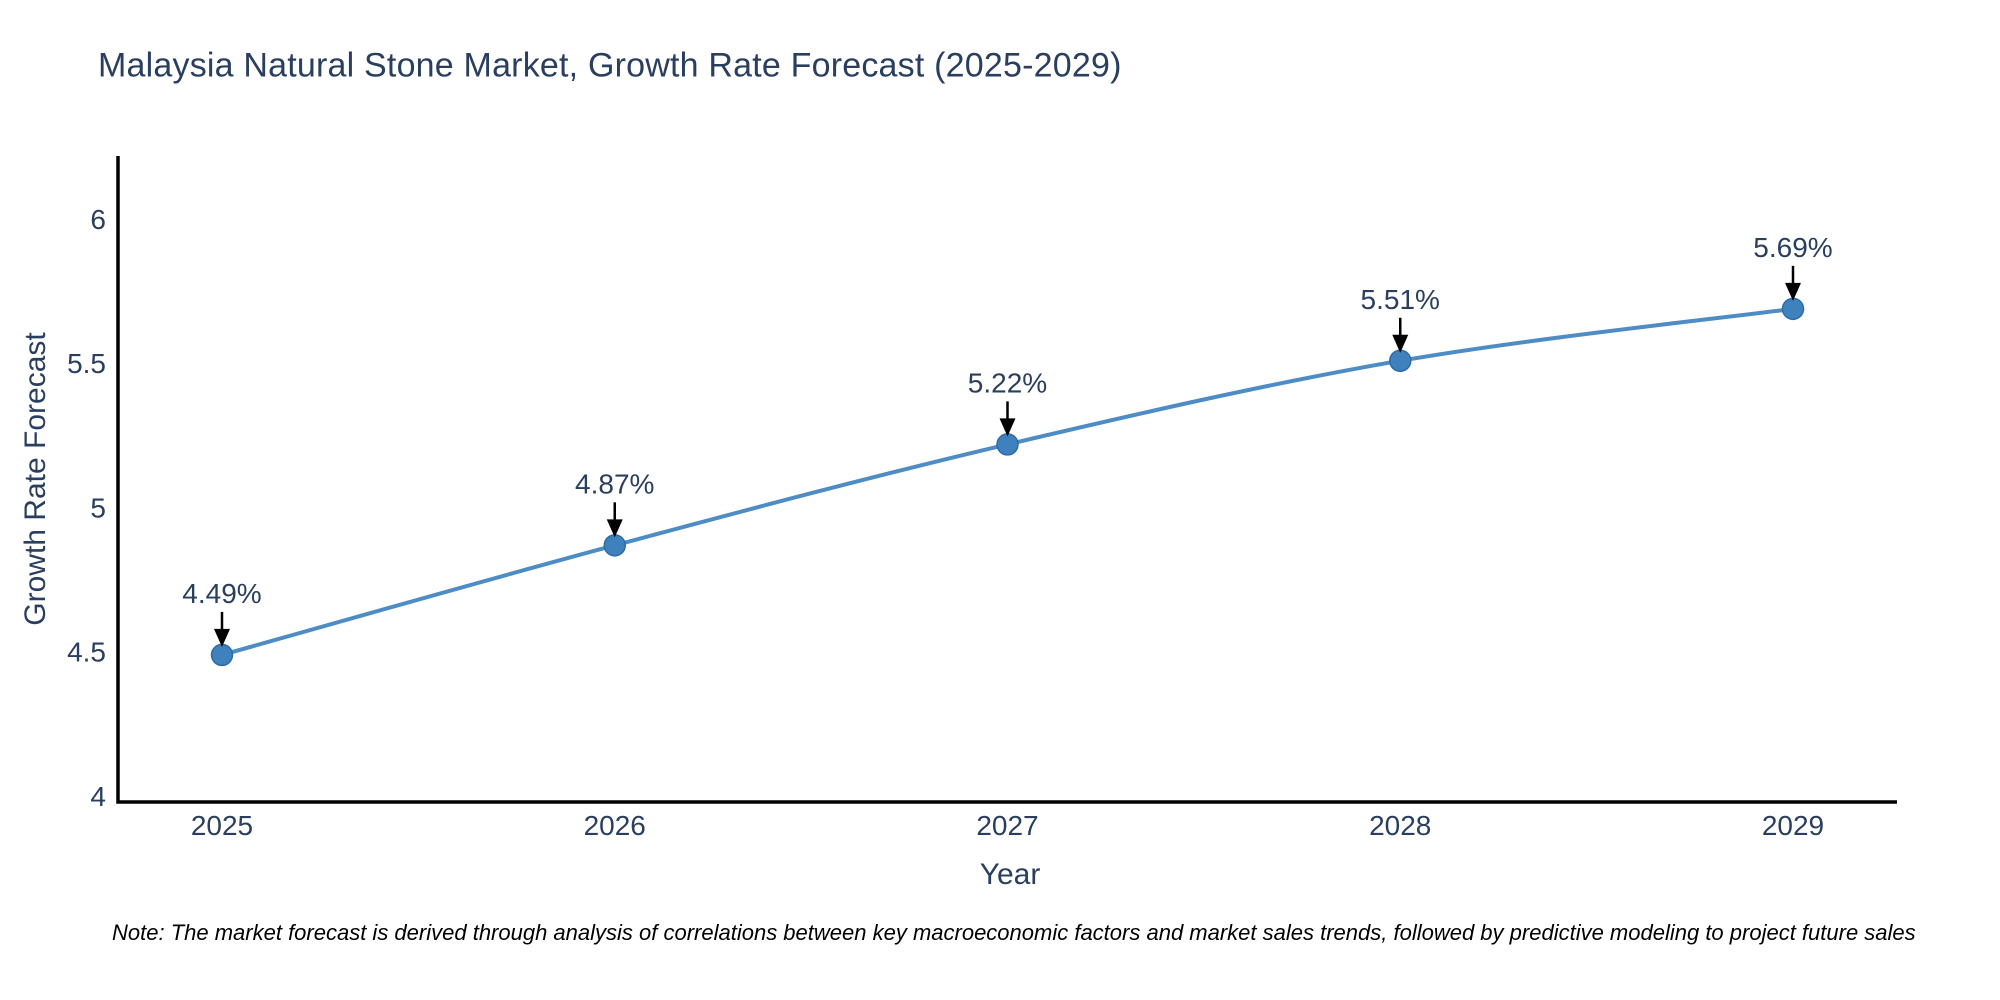  Describe the element at coordinates (98, 219) in the screenshot. I see `y-tick-label: 6` at that location.